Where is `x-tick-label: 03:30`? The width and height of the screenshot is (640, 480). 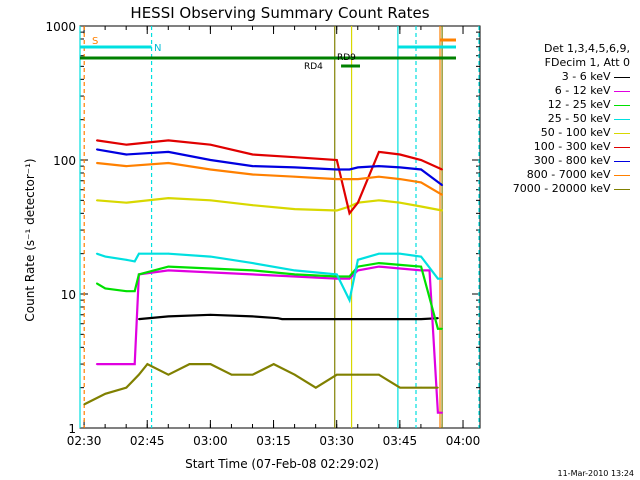
x-tick-label: 03:30 is located at coordinates (336, 441).